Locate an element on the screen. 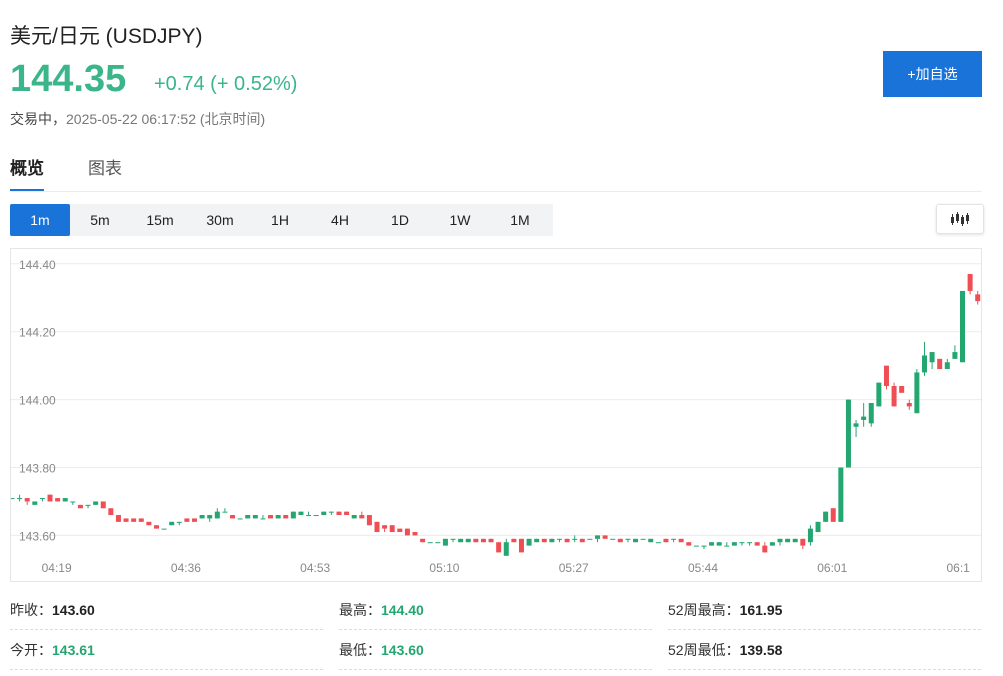  stat-value: 161.95 is located at coordinates (761, 609).